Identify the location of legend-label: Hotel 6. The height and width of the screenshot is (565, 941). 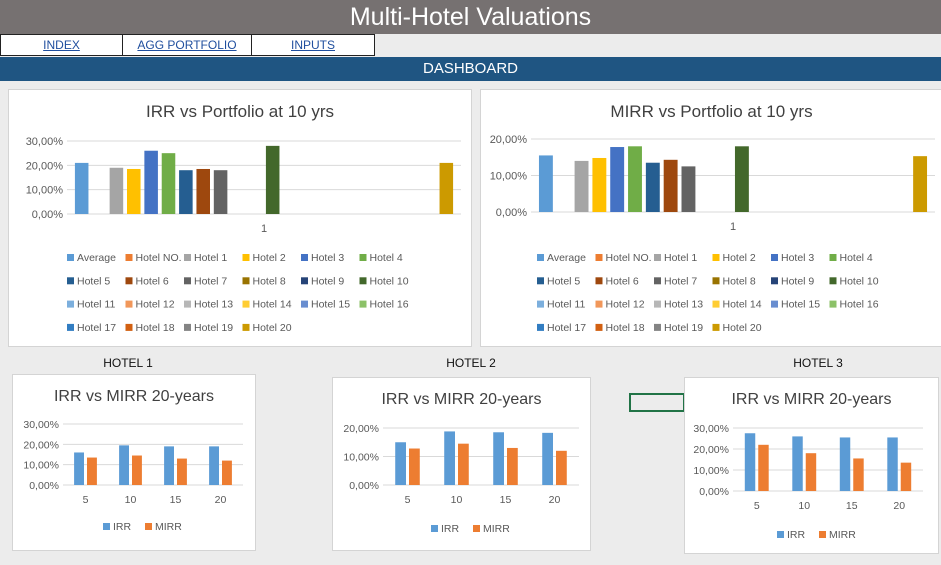
(622, 281).